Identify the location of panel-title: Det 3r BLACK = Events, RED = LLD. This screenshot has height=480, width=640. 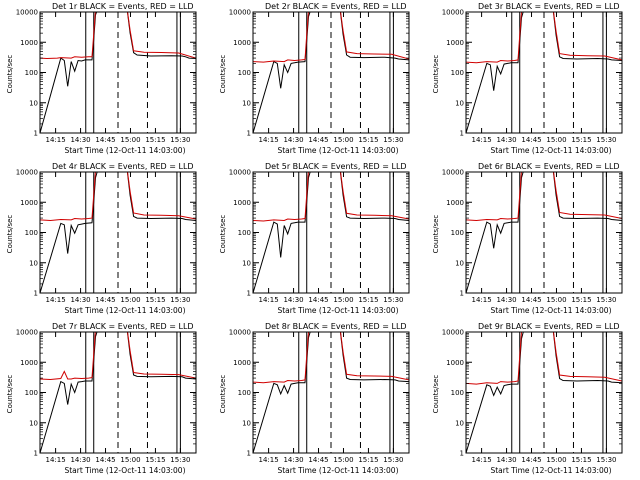
(549, 6).